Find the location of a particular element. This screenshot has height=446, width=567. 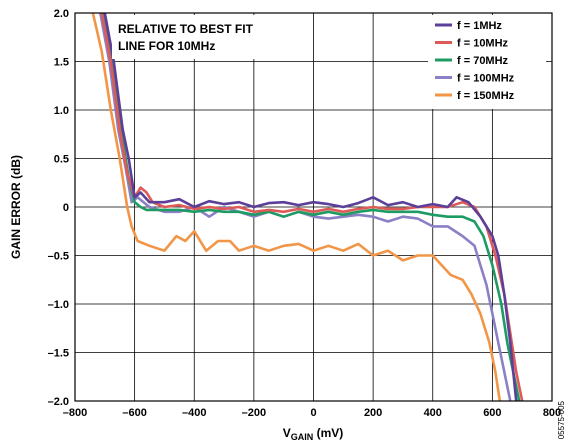

x-axis-label-main: V is located at coordinates (287, 433).